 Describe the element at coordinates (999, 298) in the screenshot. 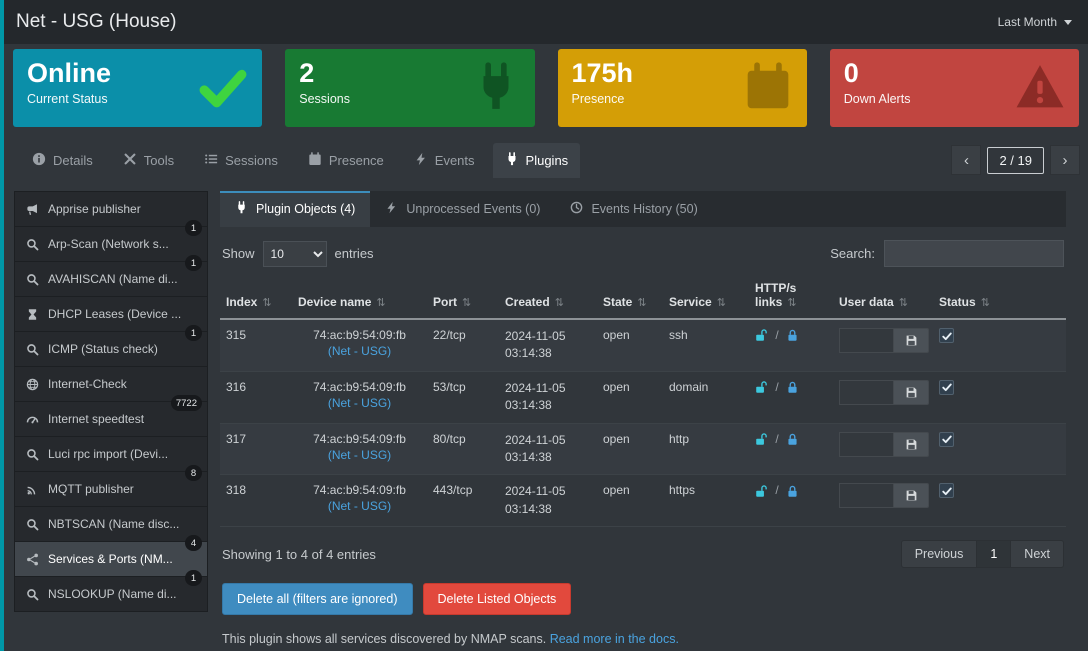

I see `column-header-status: Status` at that location.